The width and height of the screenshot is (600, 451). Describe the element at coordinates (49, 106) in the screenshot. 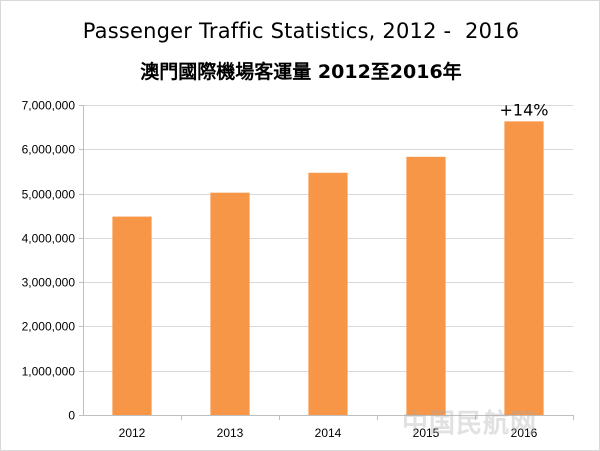

I see `y-tick-label: 7,000,000` at that location.